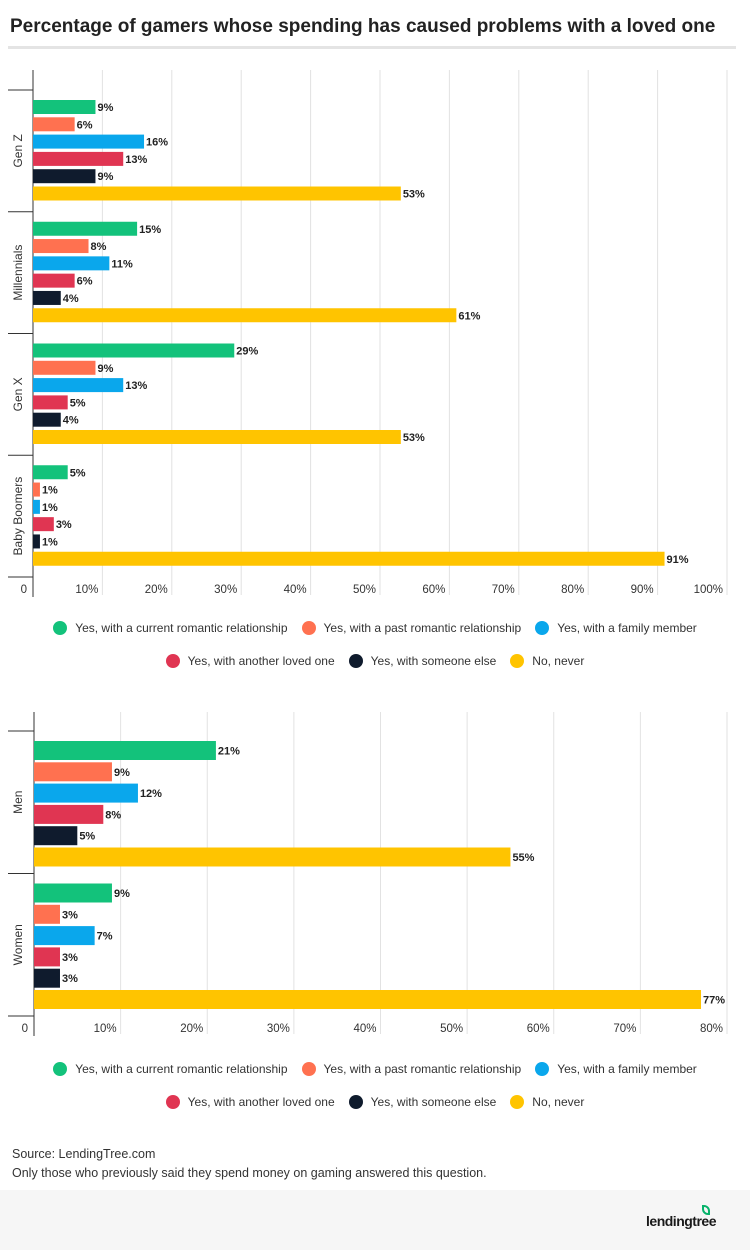 The image size is (750, 1250). Describe the element at coordinates (678, 560) in the screenshot. I see `data-label: 91%` at that location.